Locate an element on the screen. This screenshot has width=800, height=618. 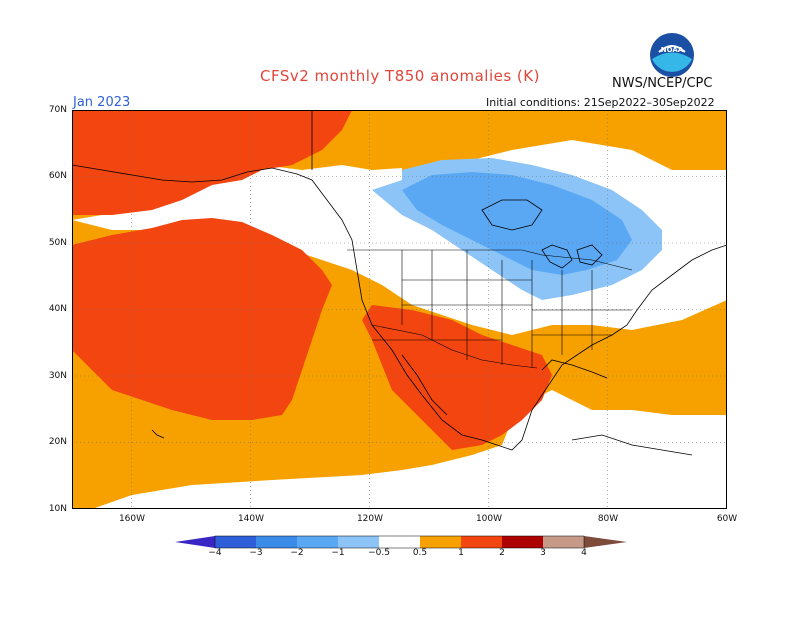
lon-label-140w: 140W is located at coordinates (251, 519).